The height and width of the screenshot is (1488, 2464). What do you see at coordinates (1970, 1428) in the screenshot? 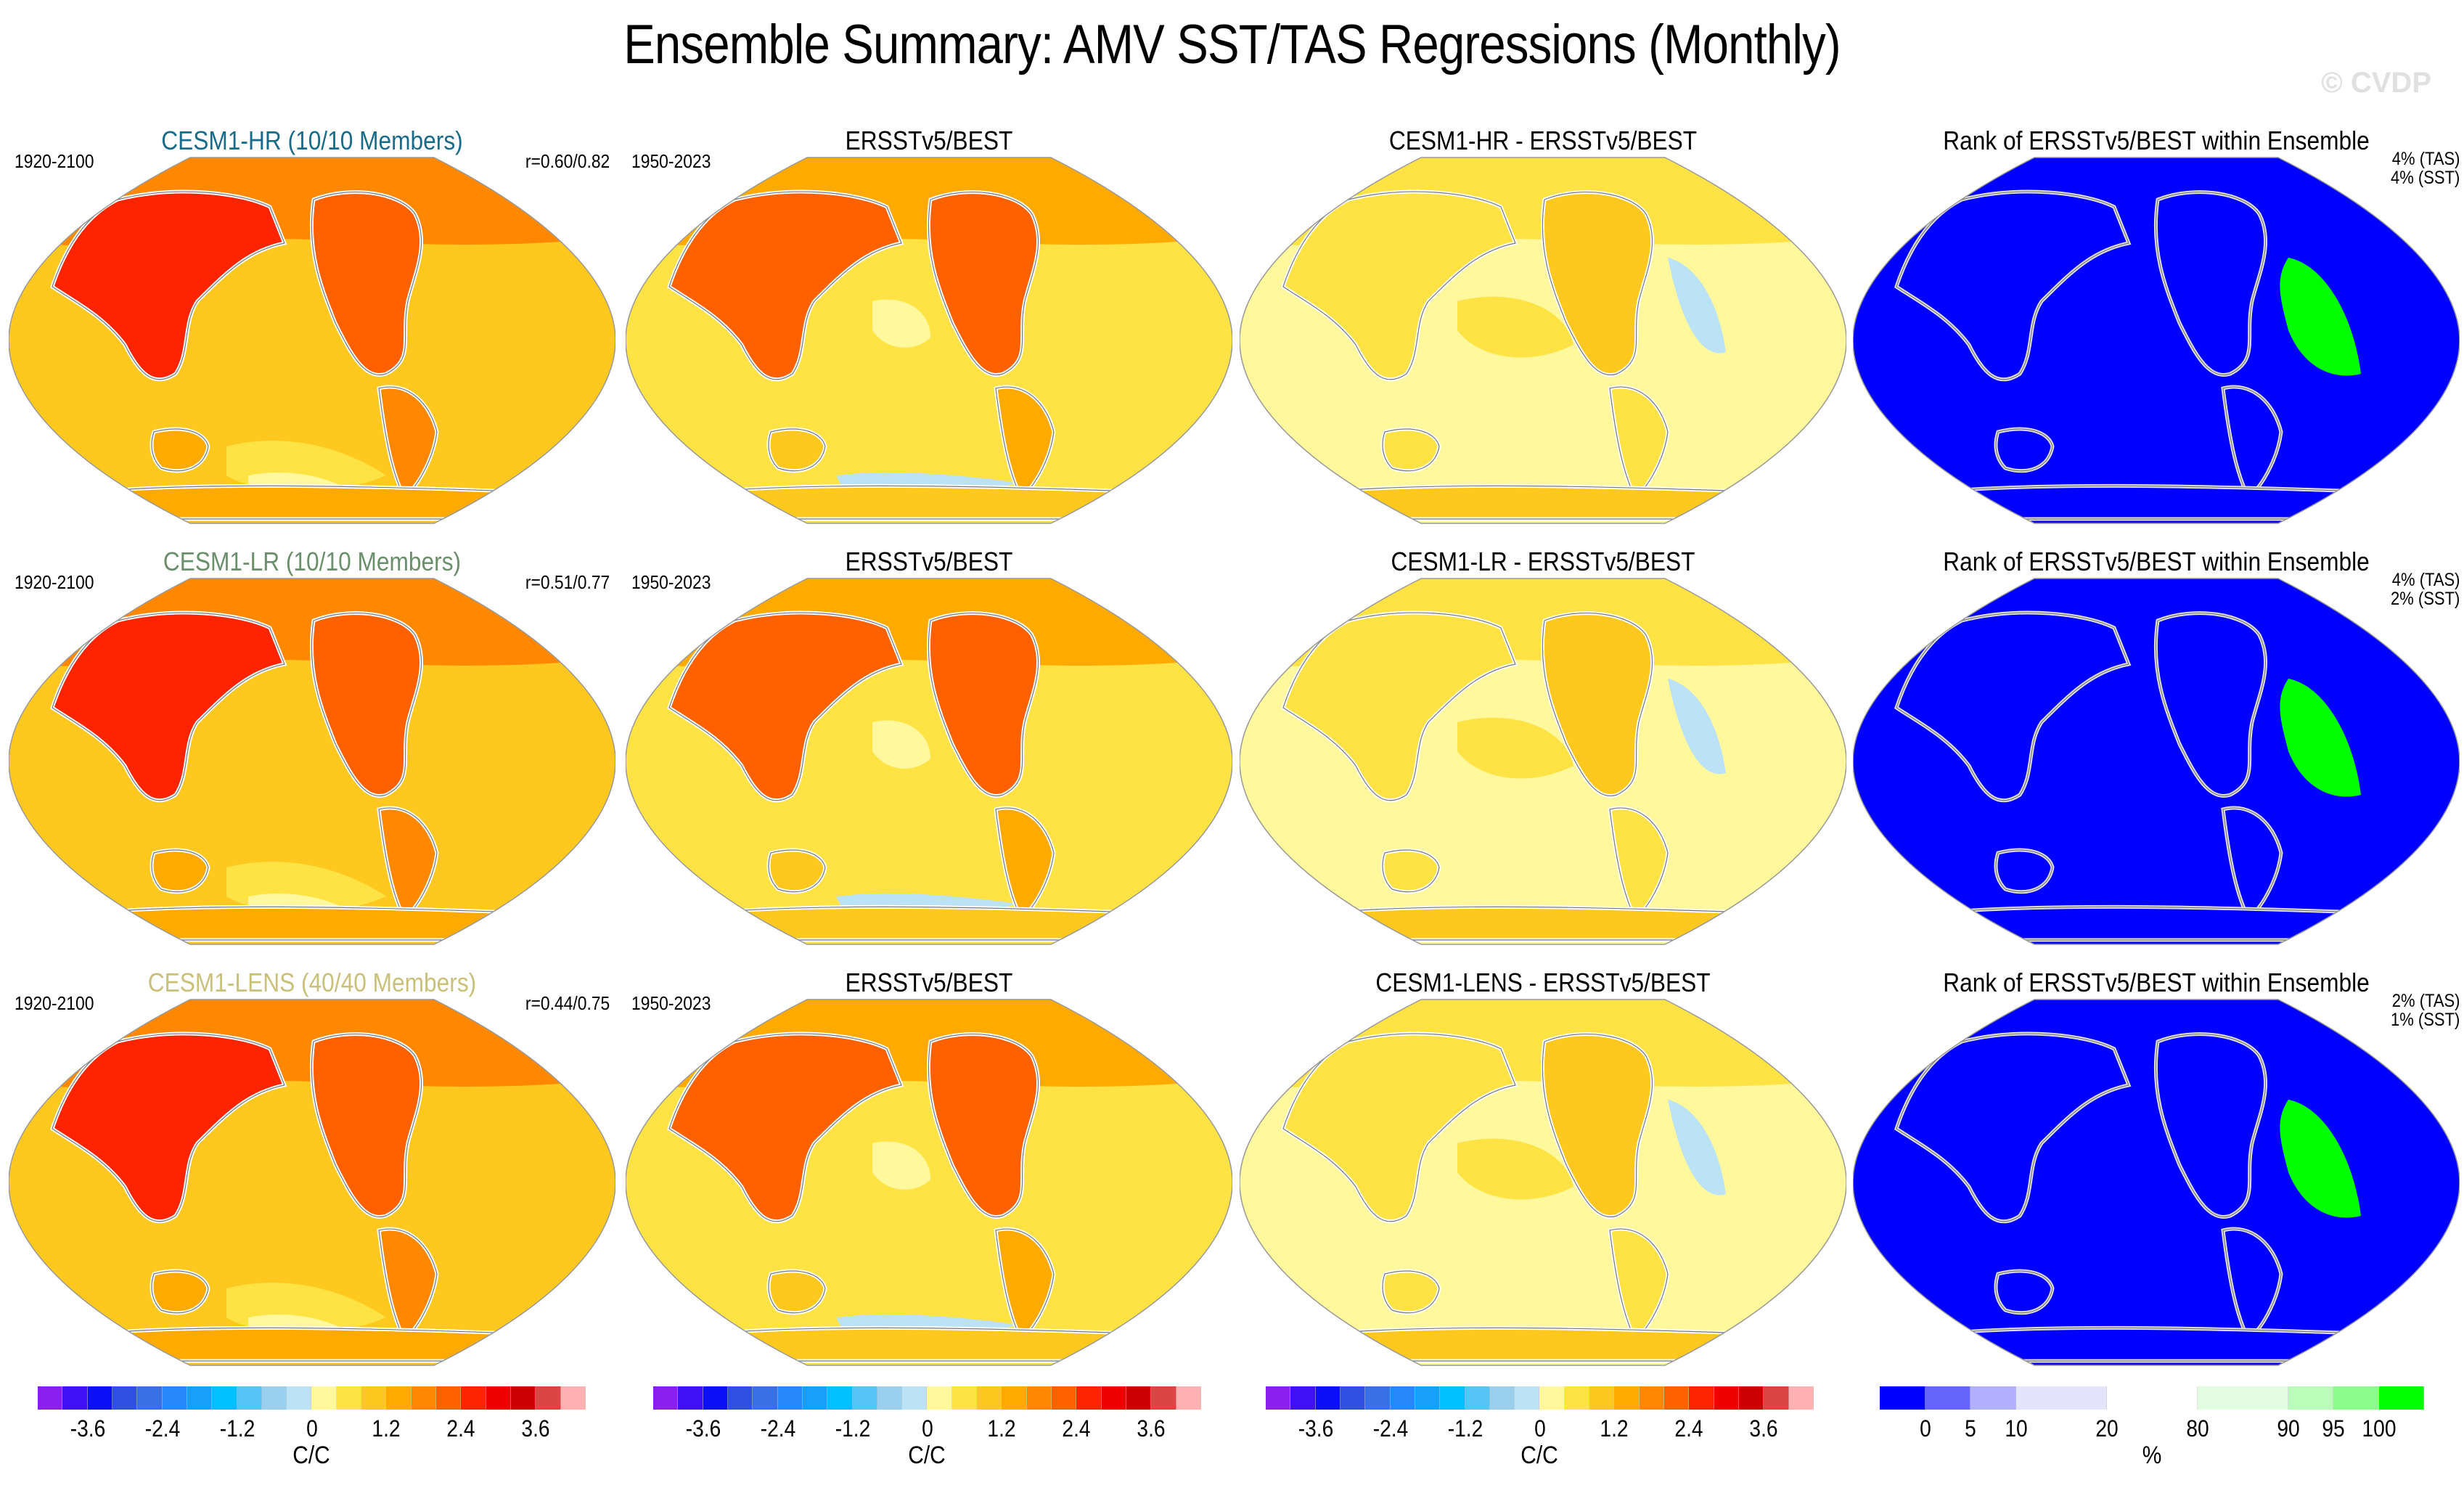
I see `colorbar-tick-label: 5` at bounding box center [1970, 1428].